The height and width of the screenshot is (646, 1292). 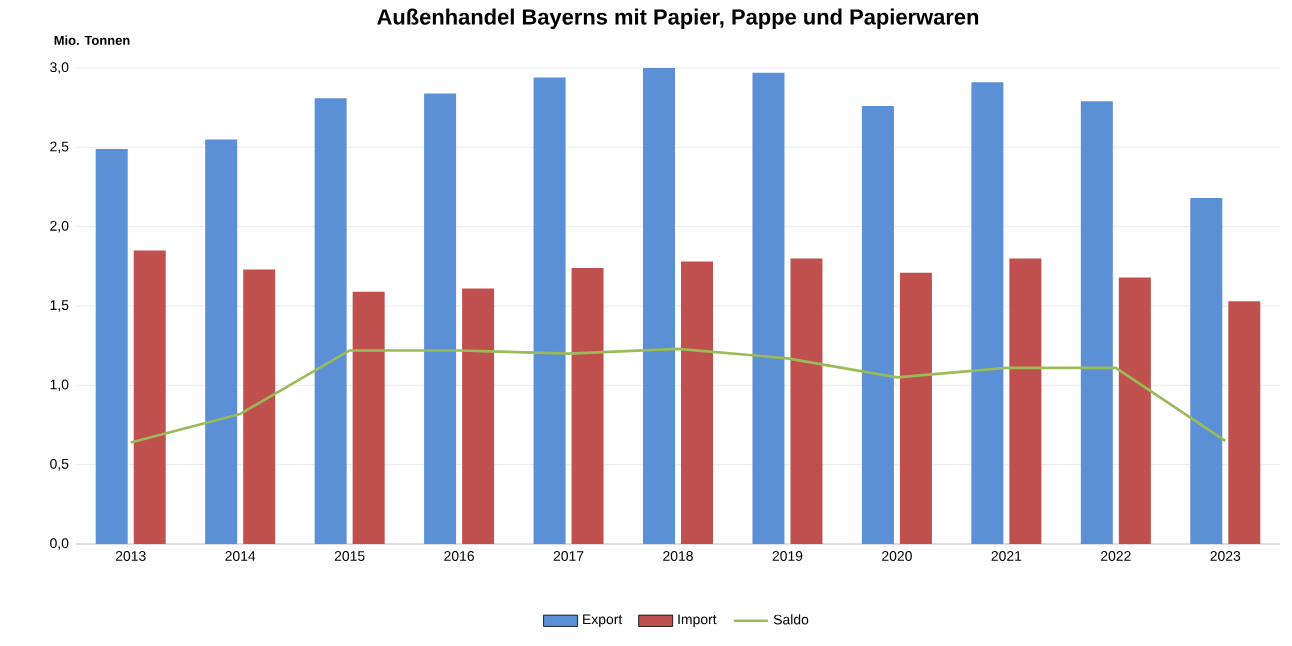 What do you see at coordinates (678, 395) in the screenshot?
I see `line-series` at bounding box center [678, 395].